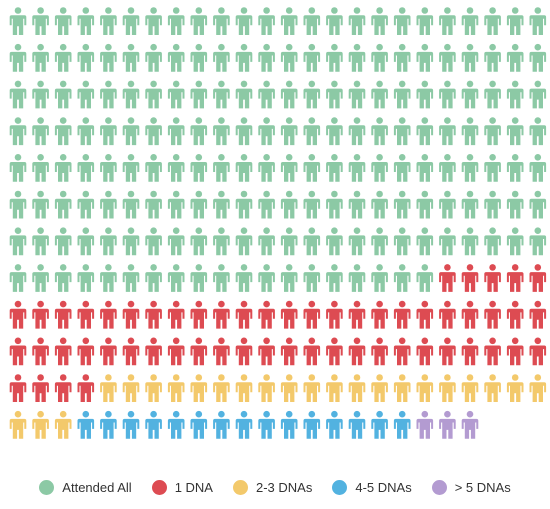  I want to click on legend-item-1-dna: 1 DNA, so click(182, 487).